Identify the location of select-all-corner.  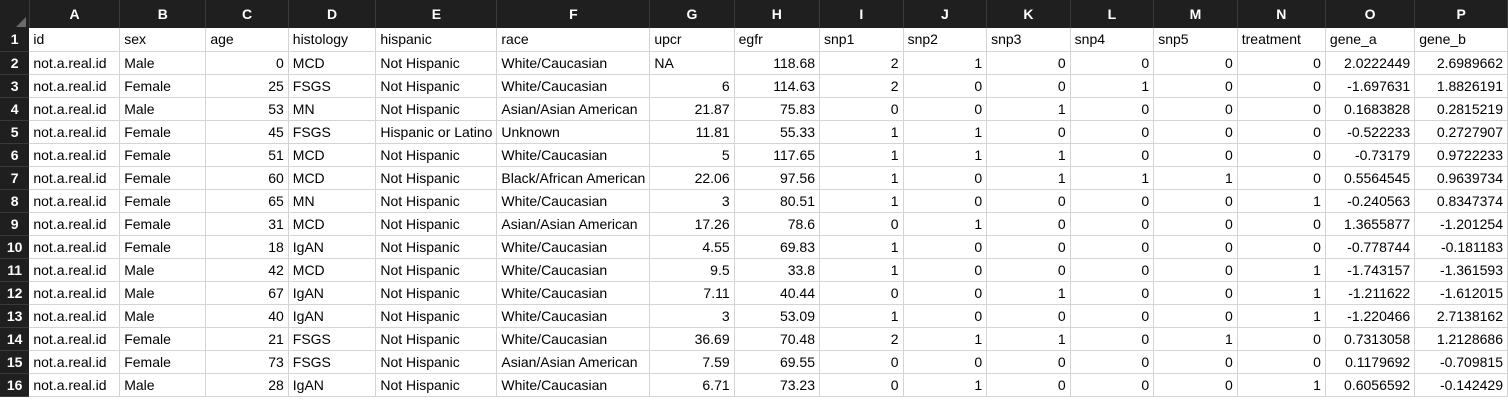
(15, 14).